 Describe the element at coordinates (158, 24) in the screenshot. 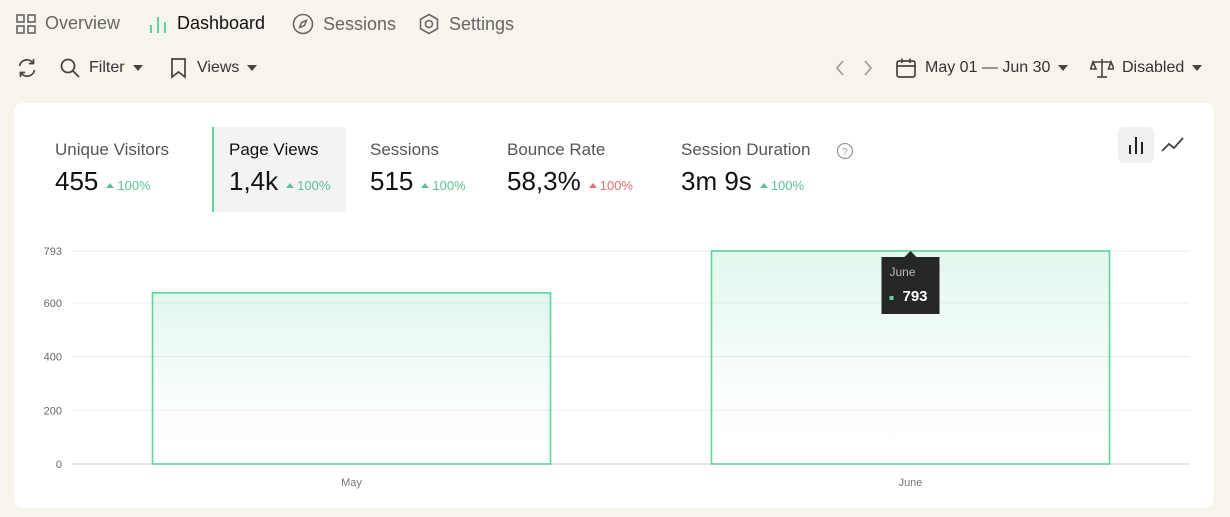

I see `chart-icon` at that location.